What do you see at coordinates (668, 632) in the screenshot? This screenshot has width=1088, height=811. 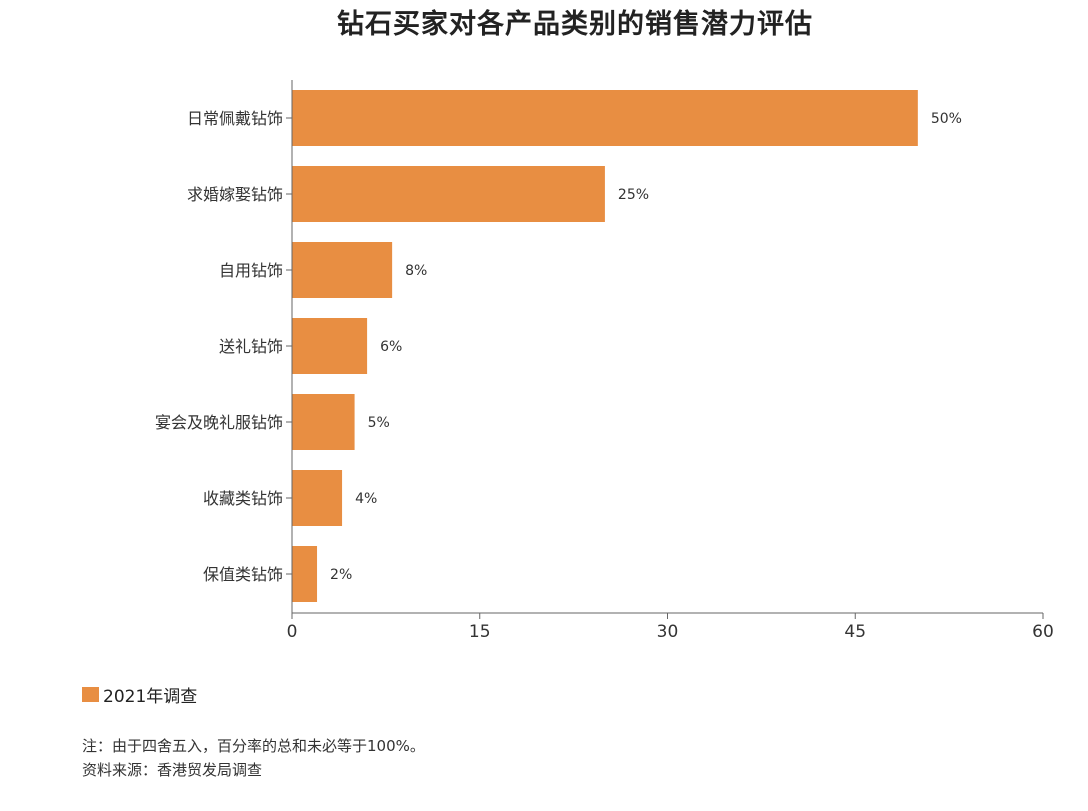 I see `x-tick-label: 30` at bounding box center [668, 632].